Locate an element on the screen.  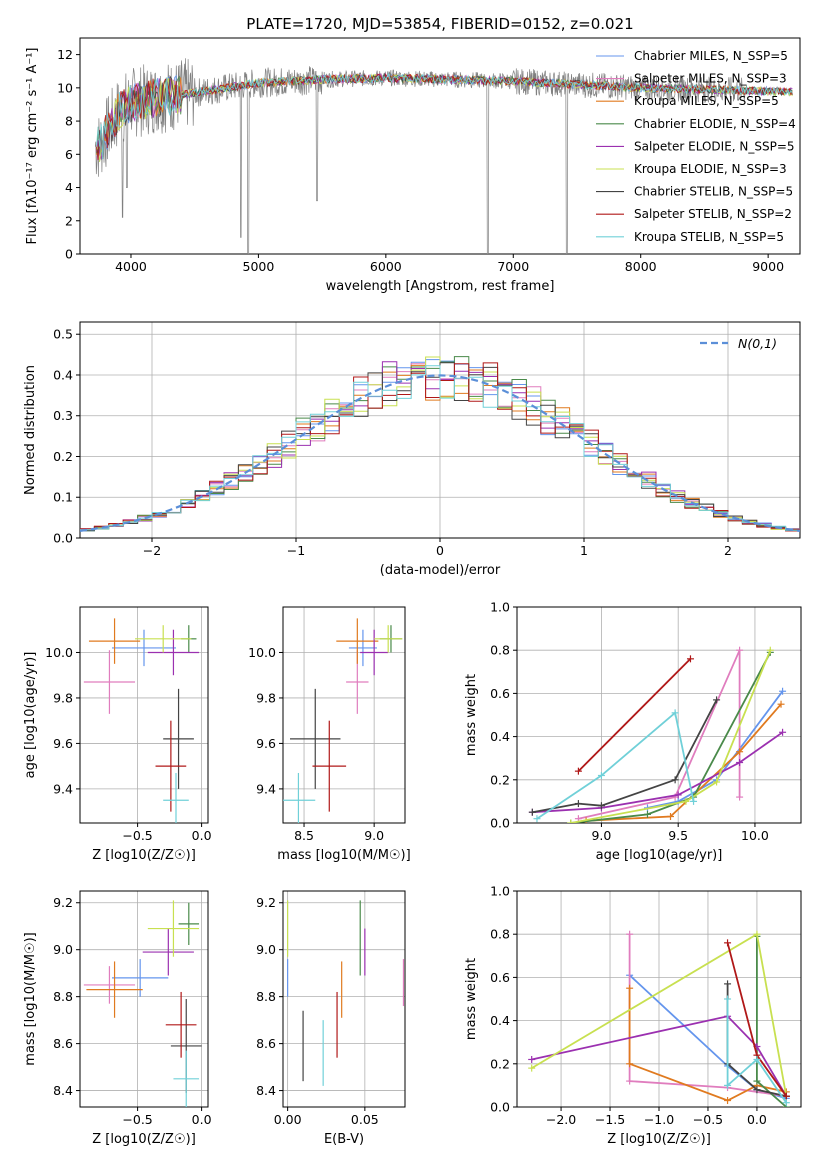
x-tick-label: 9.5 is located at coordinates (678, 835).